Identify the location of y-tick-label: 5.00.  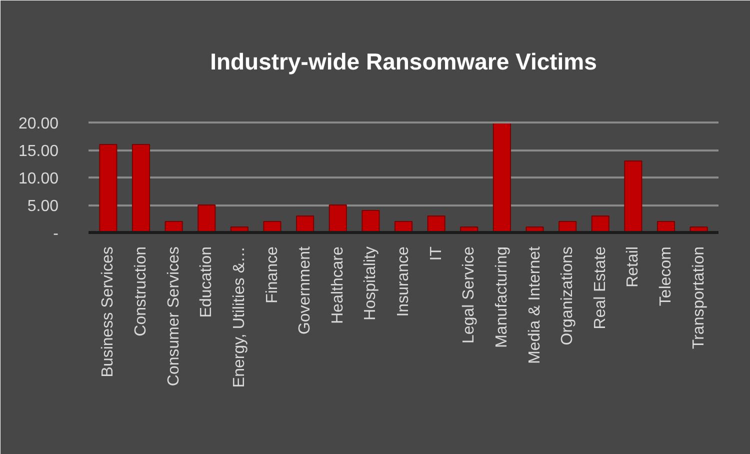
(43, 206).